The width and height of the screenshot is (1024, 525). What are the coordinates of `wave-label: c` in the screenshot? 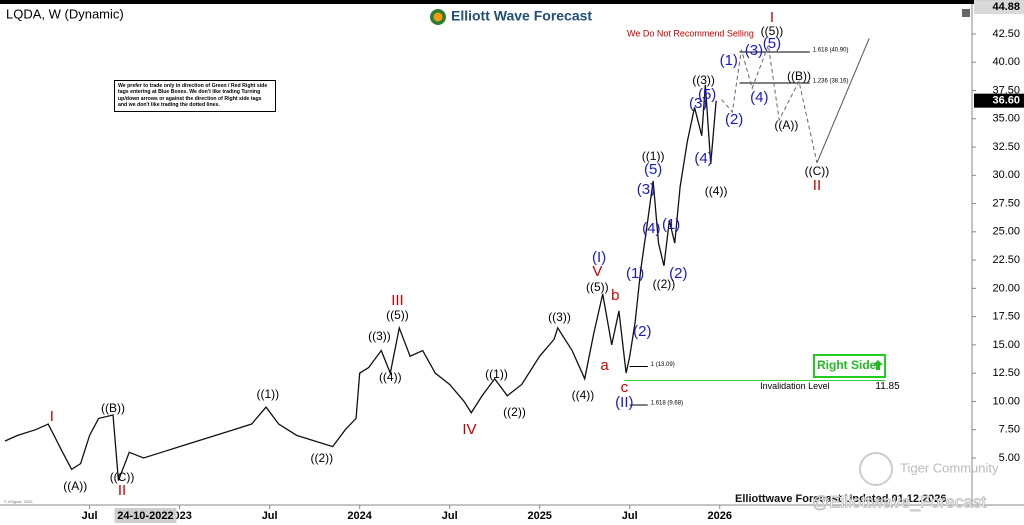 It's located at (625, 387).